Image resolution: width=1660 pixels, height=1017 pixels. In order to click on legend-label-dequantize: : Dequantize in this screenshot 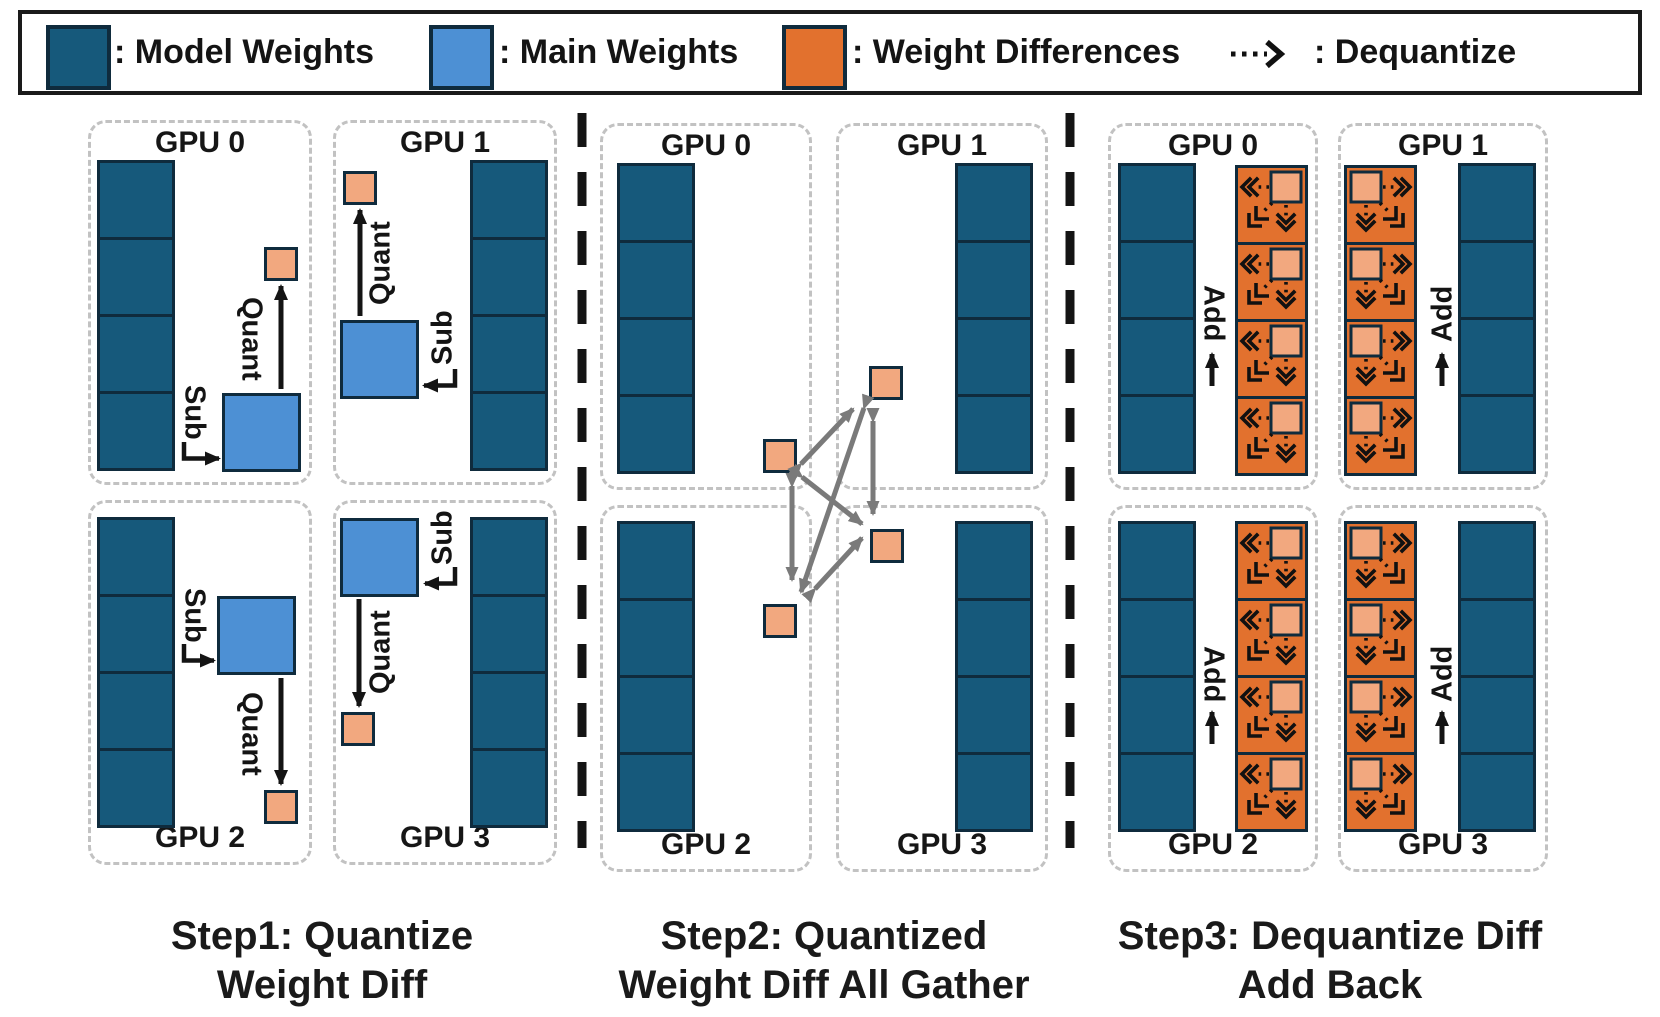, I will do `click(1415, 52)`.